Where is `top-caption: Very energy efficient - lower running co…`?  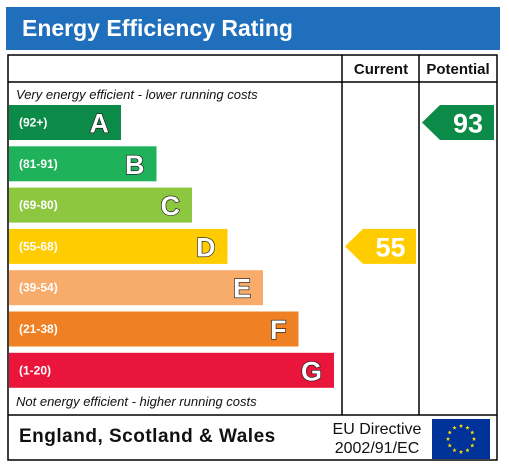 top-caption: Very energy efficient - lower running co… is located at coordinates (137, 94).